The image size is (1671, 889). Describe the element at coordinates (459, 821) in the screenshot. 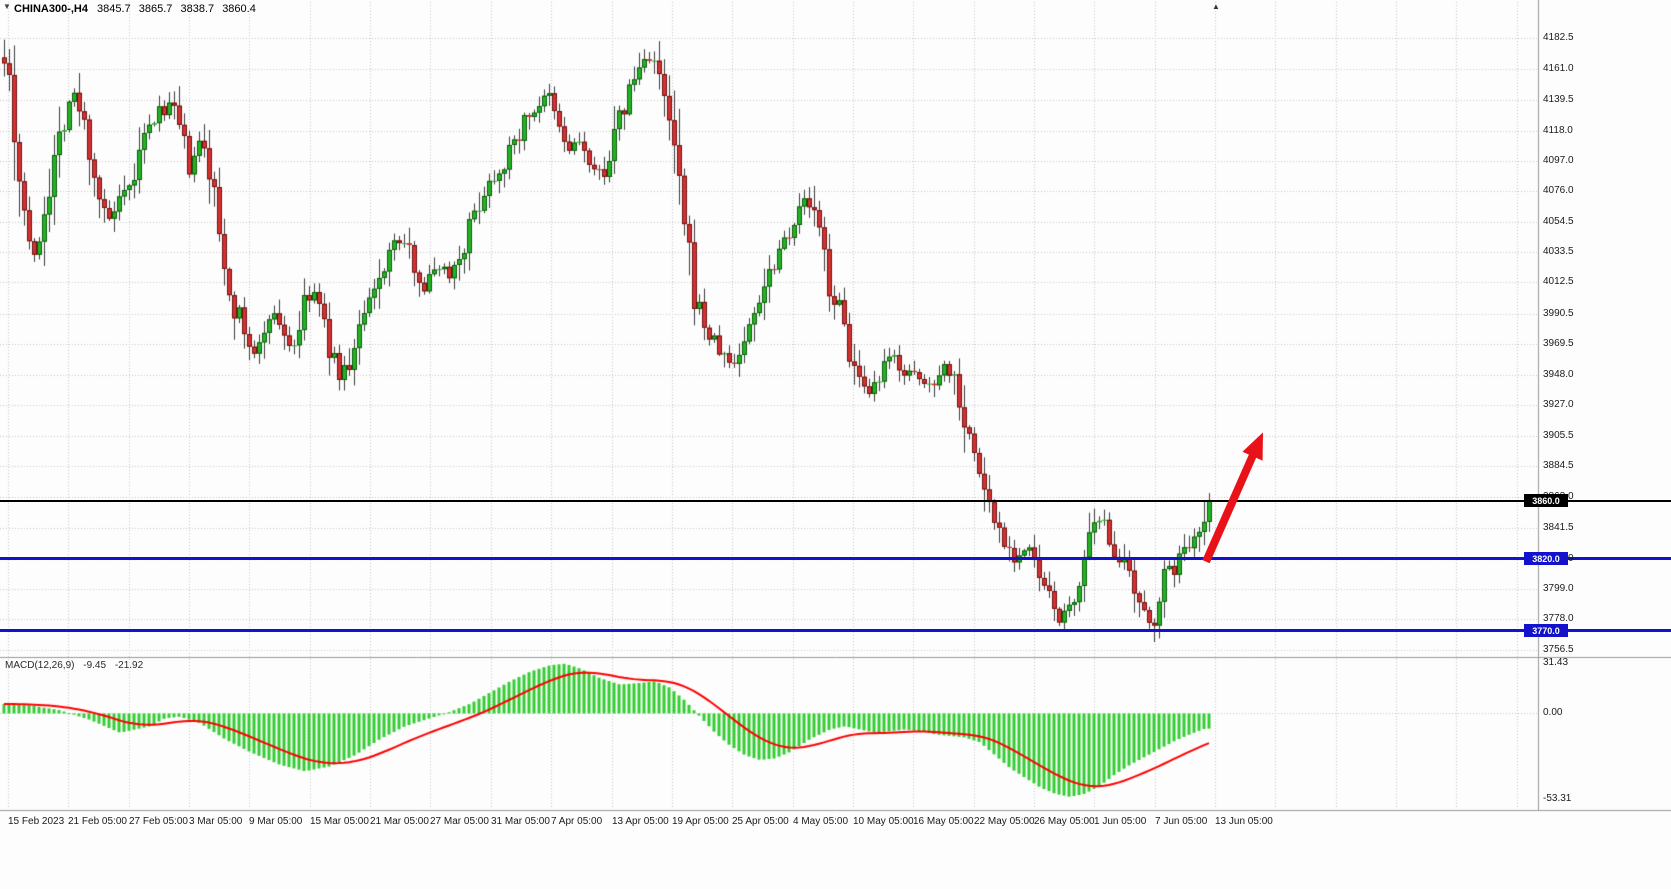

I see `time-axis-label: 27 Mar 05:00` at that location.